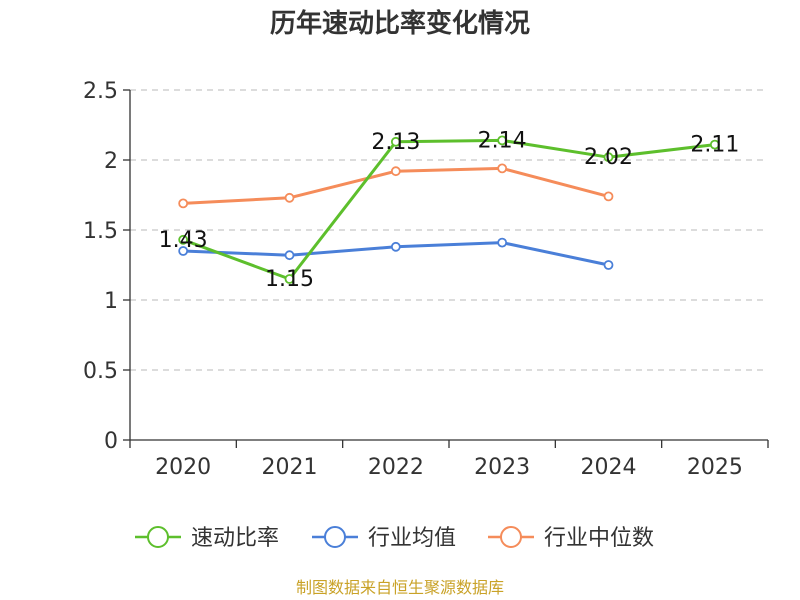  Describe the element at coordinates (100, 91) in the screenshot. I see `y-tick-label: 2.5` at that location.